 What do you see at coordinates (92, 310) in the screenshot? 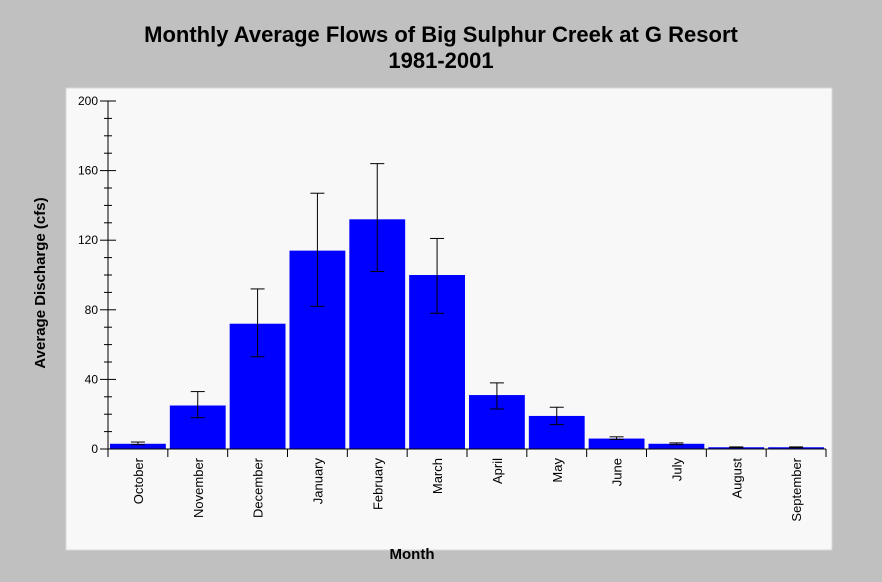
I see `y-tick-label: 80` at bounding box center [92, 310].